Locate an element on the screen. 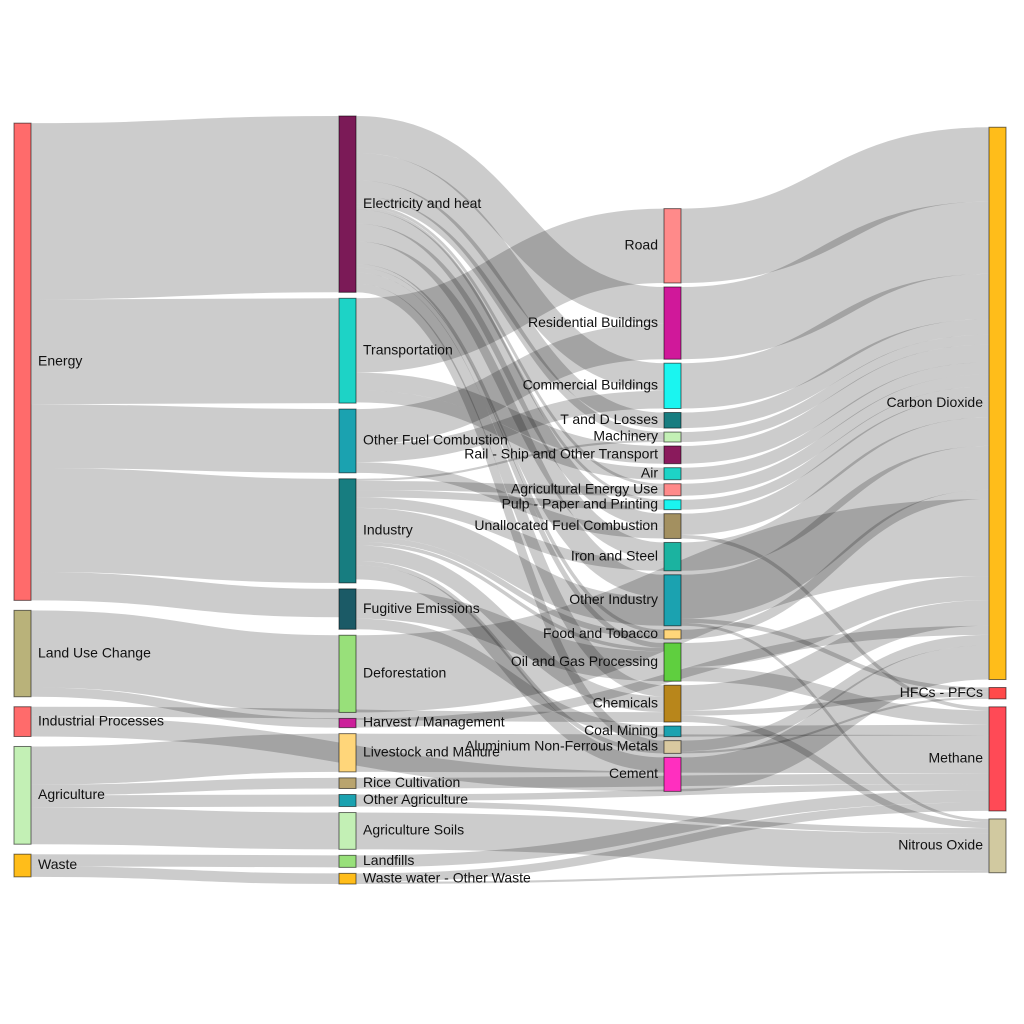  node-rail-ship-and-other-transport is located at coordinates (672, 455).